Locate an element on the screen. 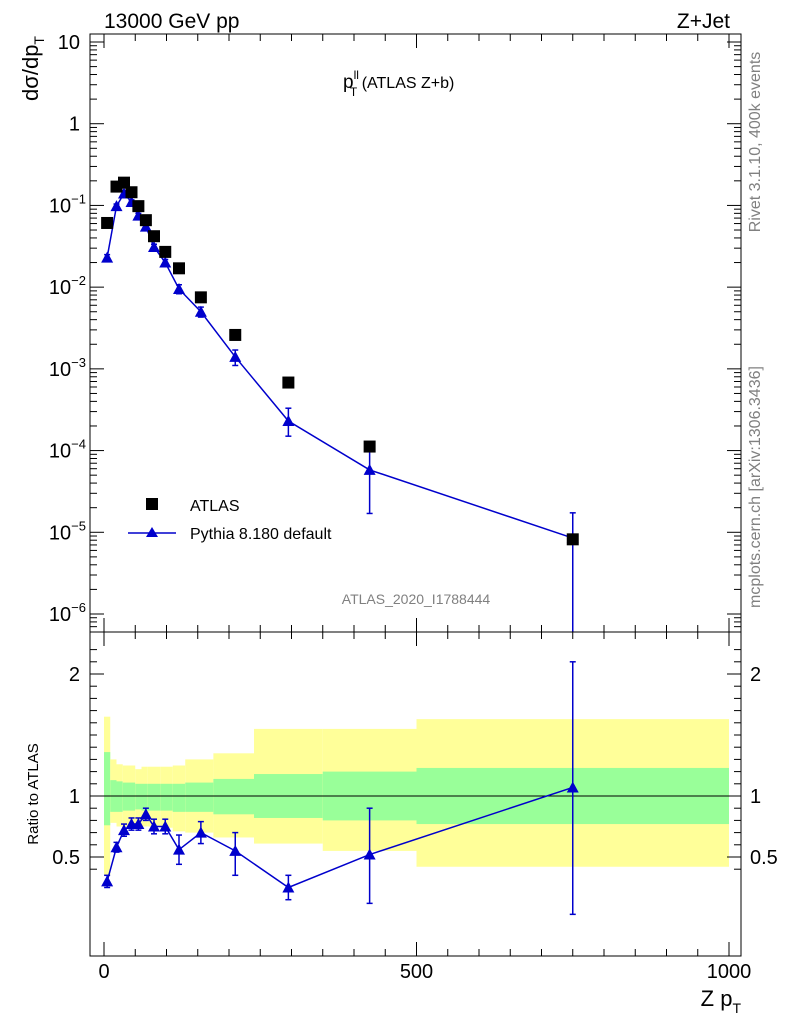 This screenshot has width=786, height=1024. ratio-ytick-label-left: 1 is located at coordinates (74, 797).